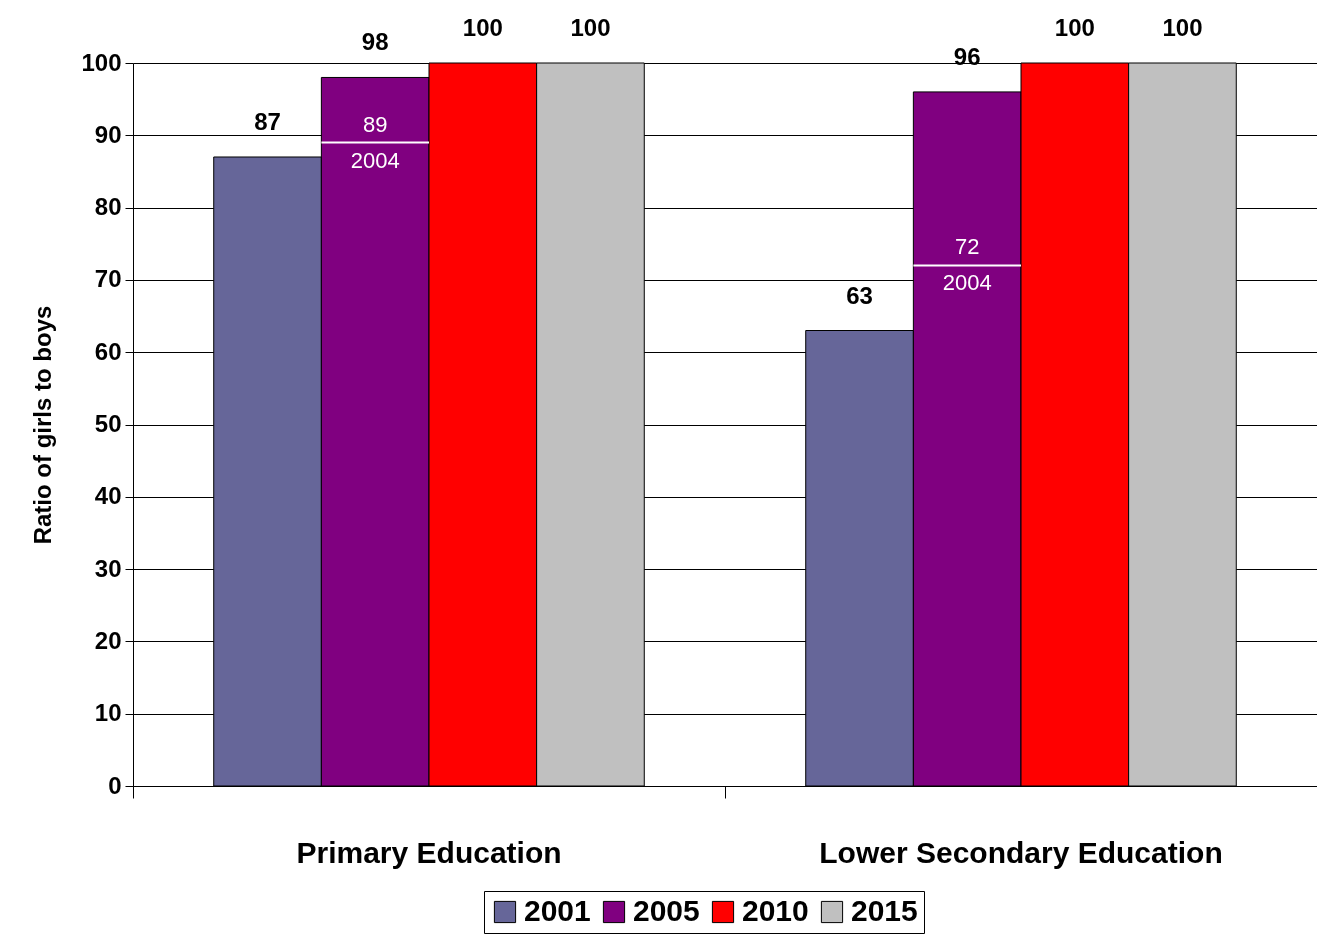 This screenshot has width=1317, height=942. What do you see at coordinates (115, 785) in the screenshot?
I see `y-tick-label: 0` at bounding box center [115, 785].